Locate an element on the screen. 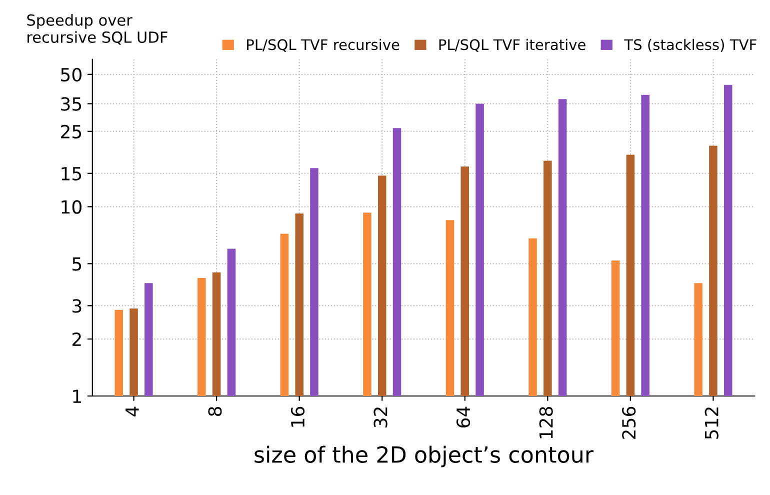 This screenshot has width=770, height=495. x-tick-label: 64 is located at coordinates (463, 417).